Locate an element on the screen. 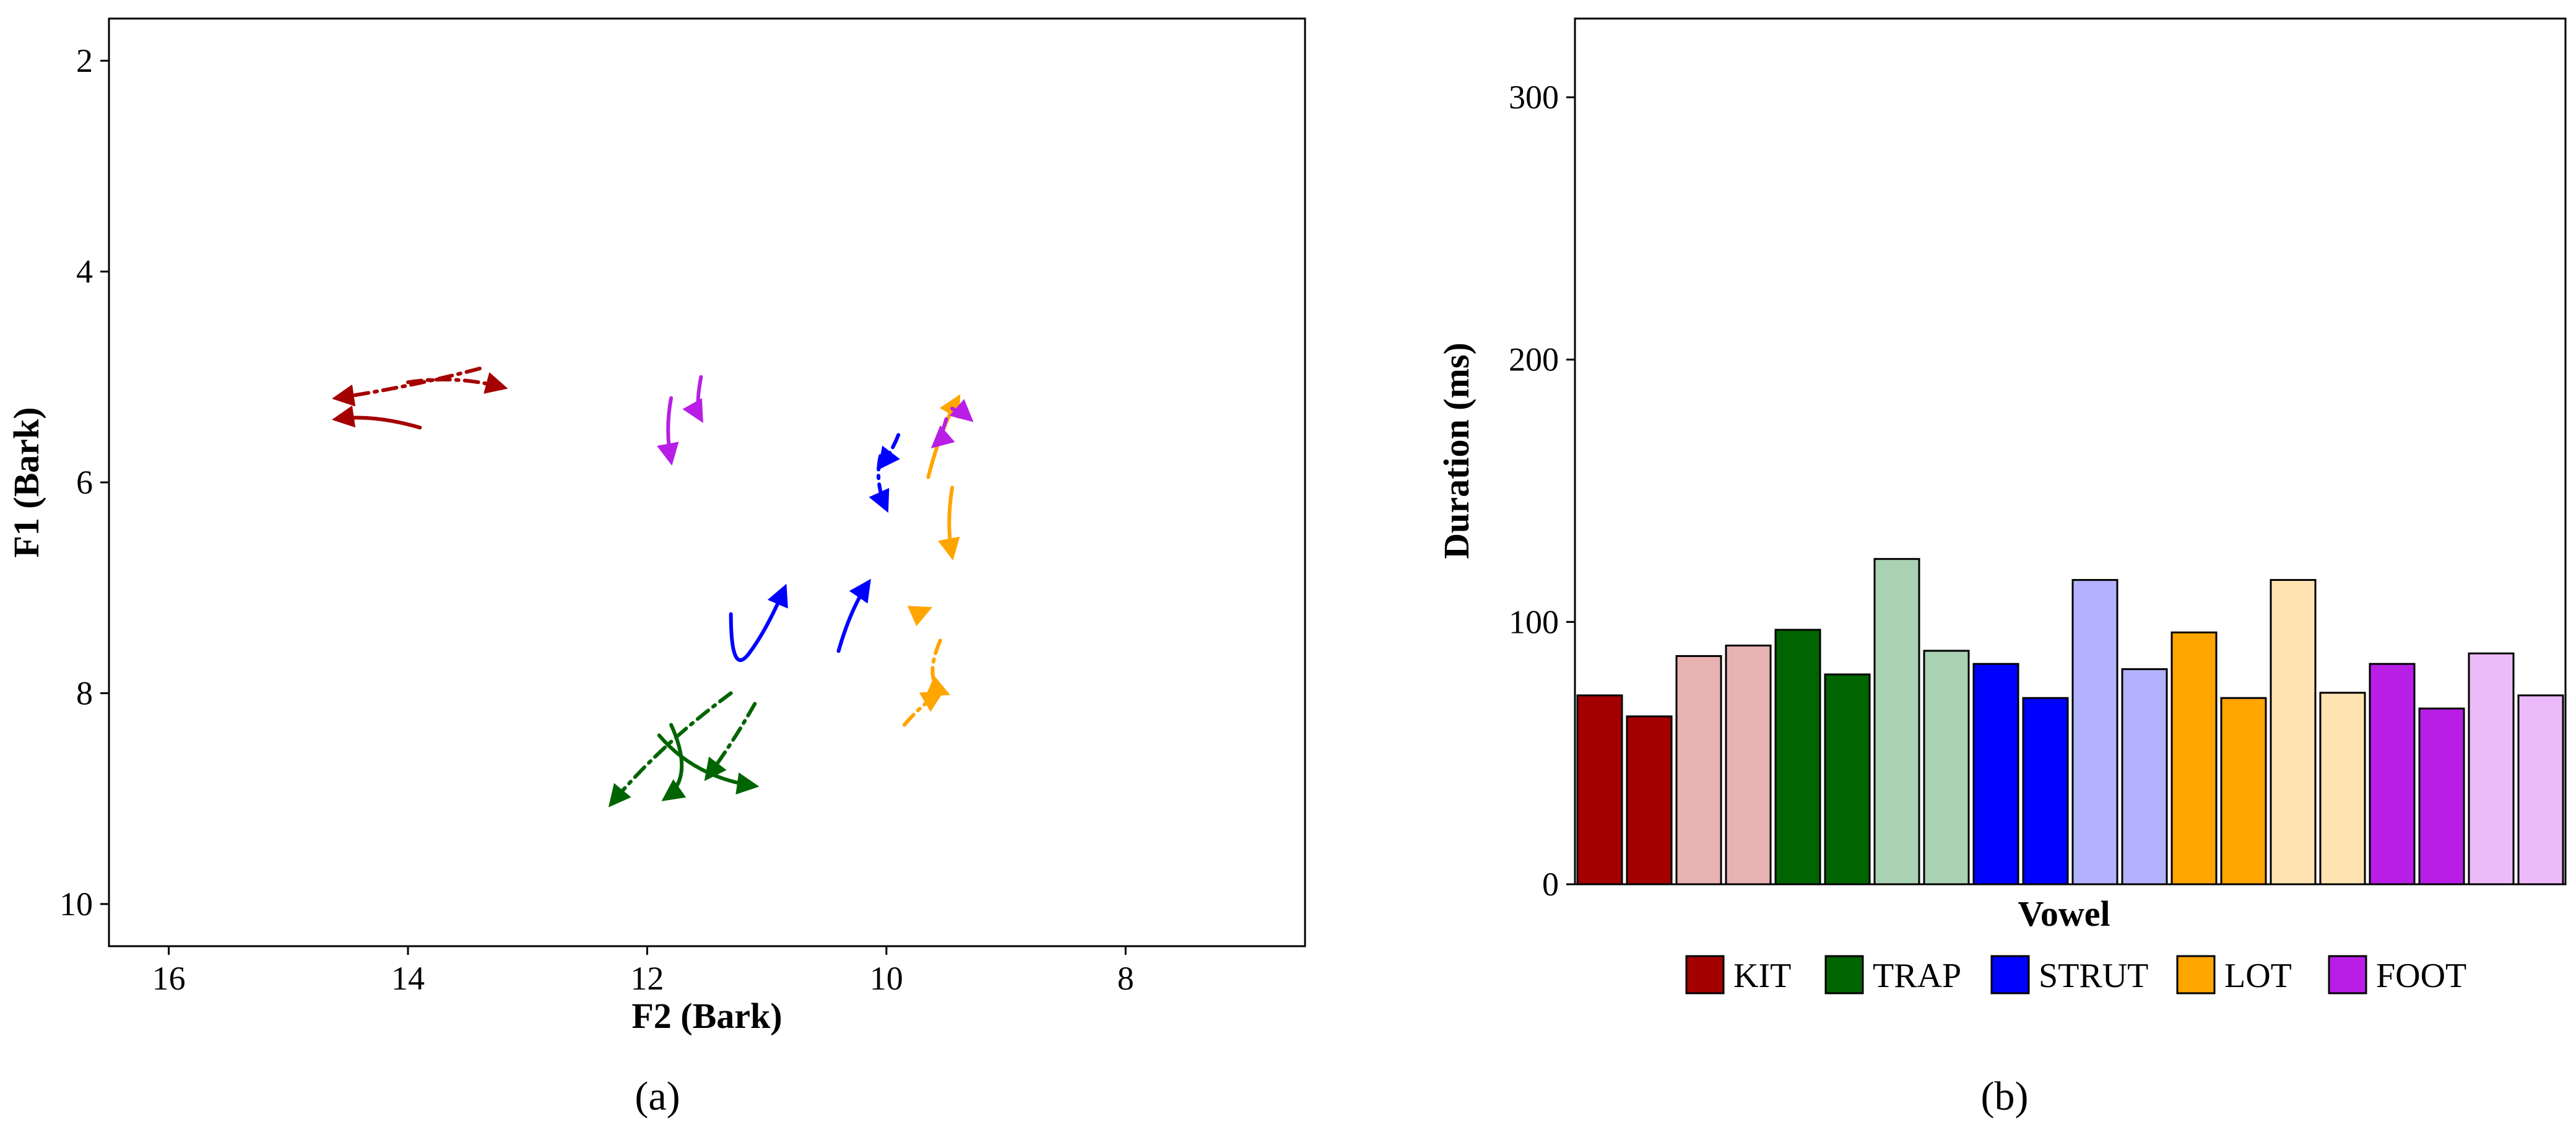 The height and width of the screenshot is (1127, 2576). y-tick-label: 2 is located at coordinates (84, 60).